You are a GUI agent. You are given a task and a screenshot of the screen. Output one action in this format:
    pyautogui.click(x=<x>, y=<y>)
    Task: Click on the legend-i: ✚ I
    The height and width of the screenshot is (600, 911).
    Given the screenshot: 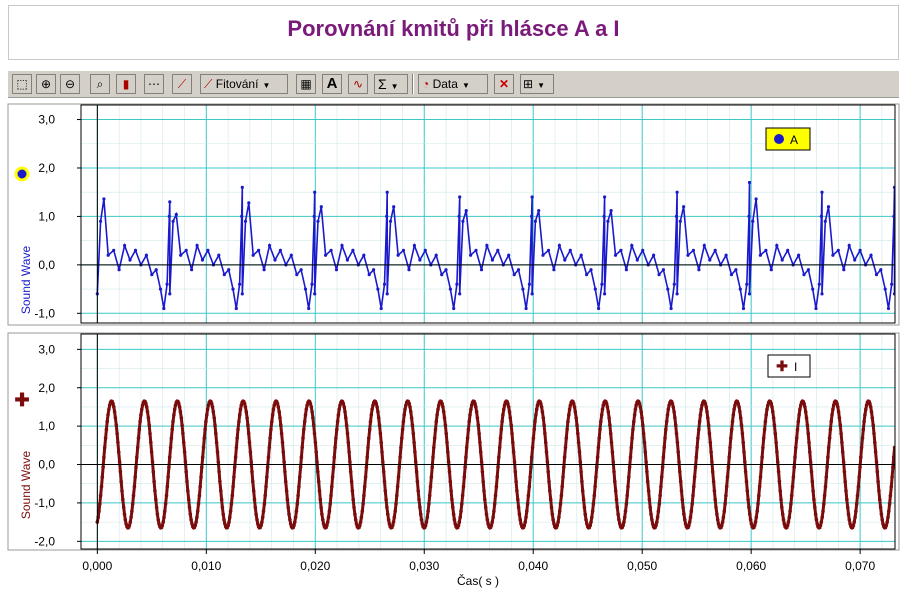 What is the action you would take?
    pyautogui.click(x=789, y=366)
    